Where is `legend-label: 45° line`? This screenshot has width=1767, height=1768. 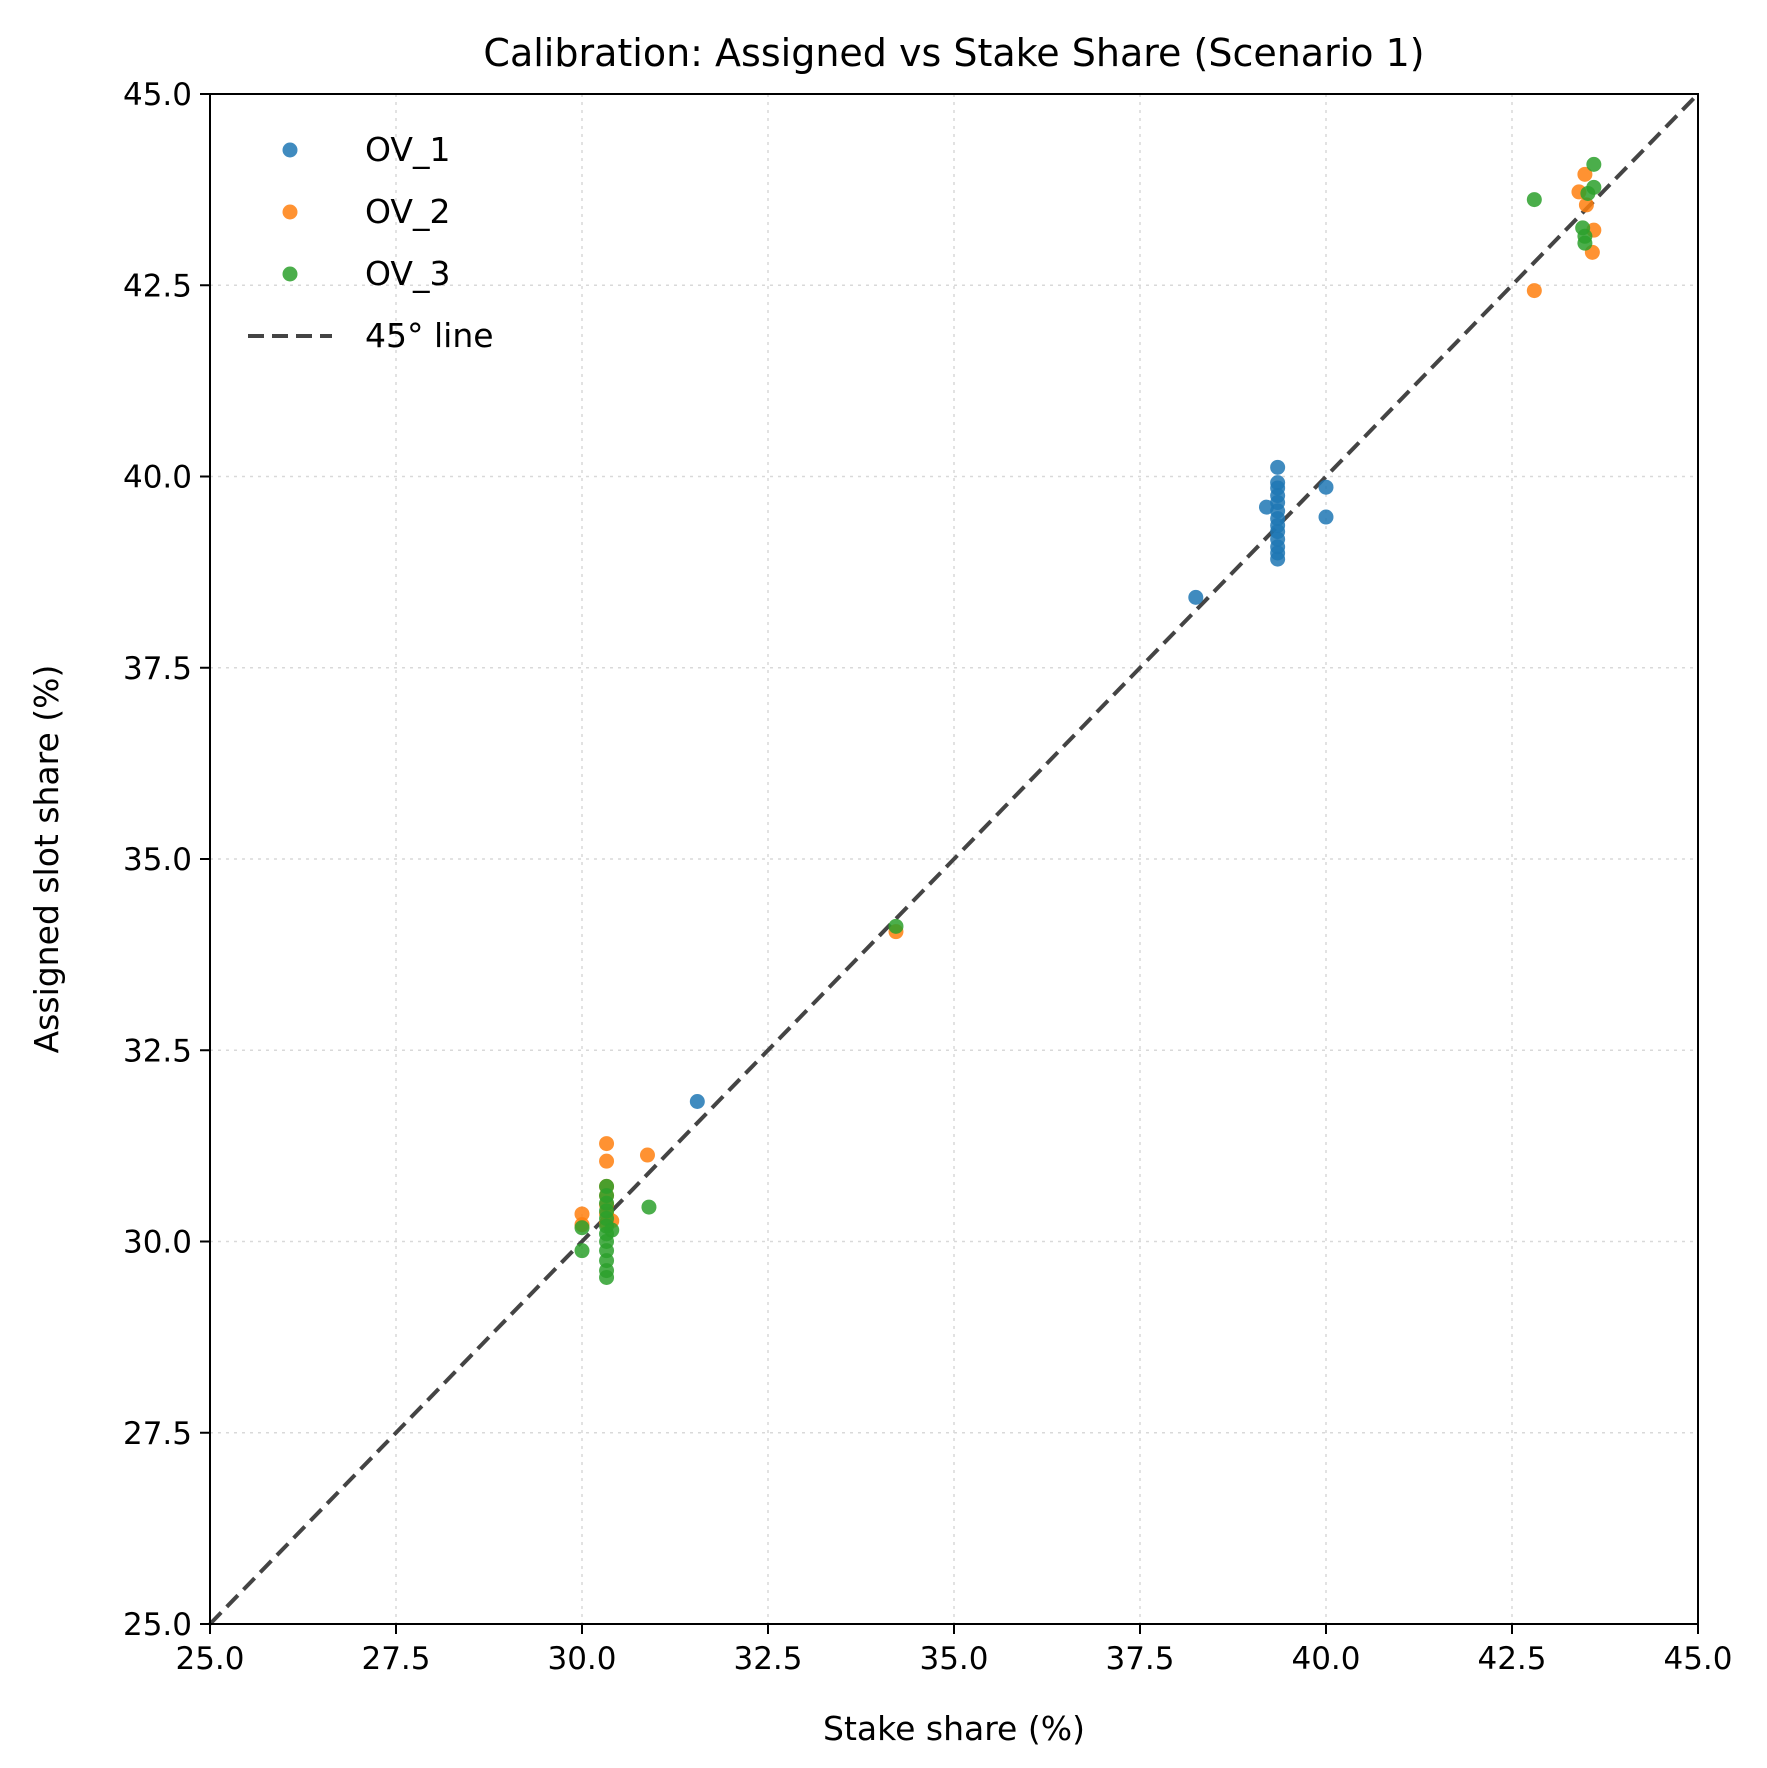
legend-label: 45° line is located at coordinates (429, 335).